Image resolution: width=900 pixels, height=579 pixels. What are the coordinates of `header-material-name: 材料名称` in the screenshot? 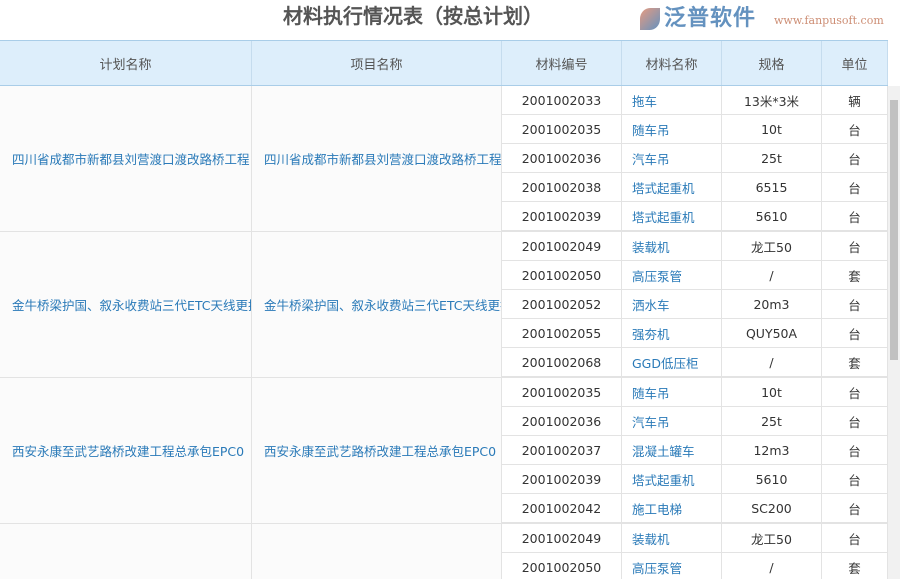 It's located at (672, 63).